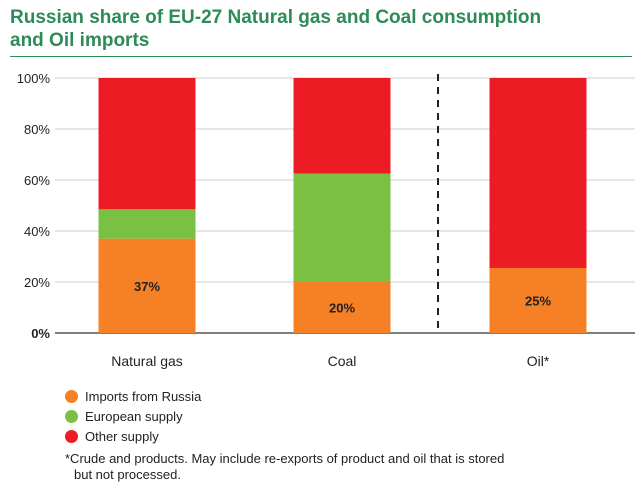 This screenshot has width=640, height=486. Describe the element at coordinates (40, 333) in the screenshot. I see `y-tick-label: 0%` at that location.